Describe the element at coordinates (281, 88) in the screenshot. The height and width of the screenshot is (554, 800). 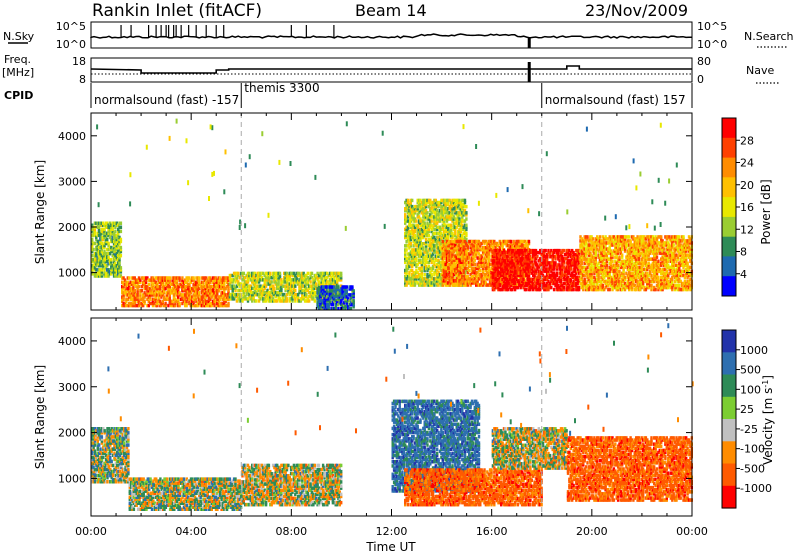
I see `cpid-entry-label: themis 3300` at that location.